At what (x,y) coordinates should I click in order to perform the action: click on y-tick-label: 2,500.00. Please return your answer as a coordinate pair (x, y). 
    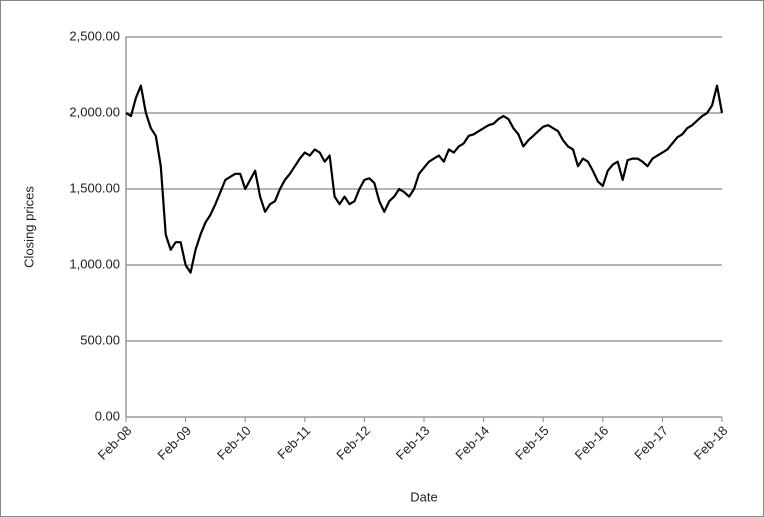
    Looking at the image, I should click on (94, 35).